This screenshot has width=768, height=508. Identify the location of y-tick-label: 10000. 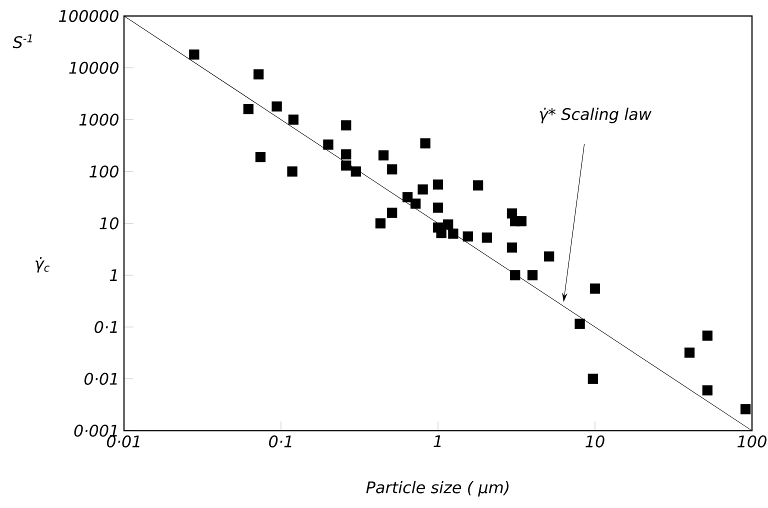
(93, 68).